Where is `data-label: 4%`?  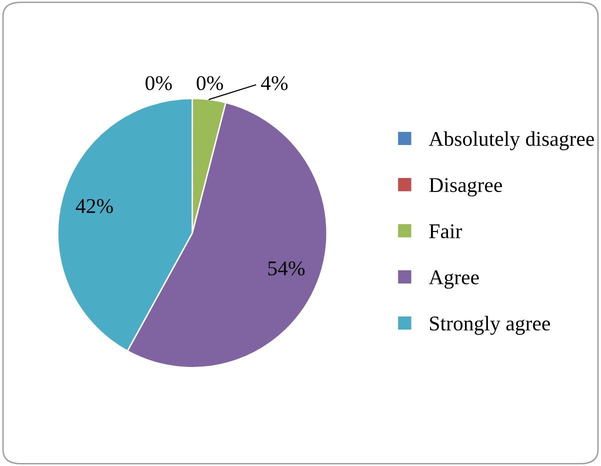 data-label: 4% is located at coordinates (274, 83).